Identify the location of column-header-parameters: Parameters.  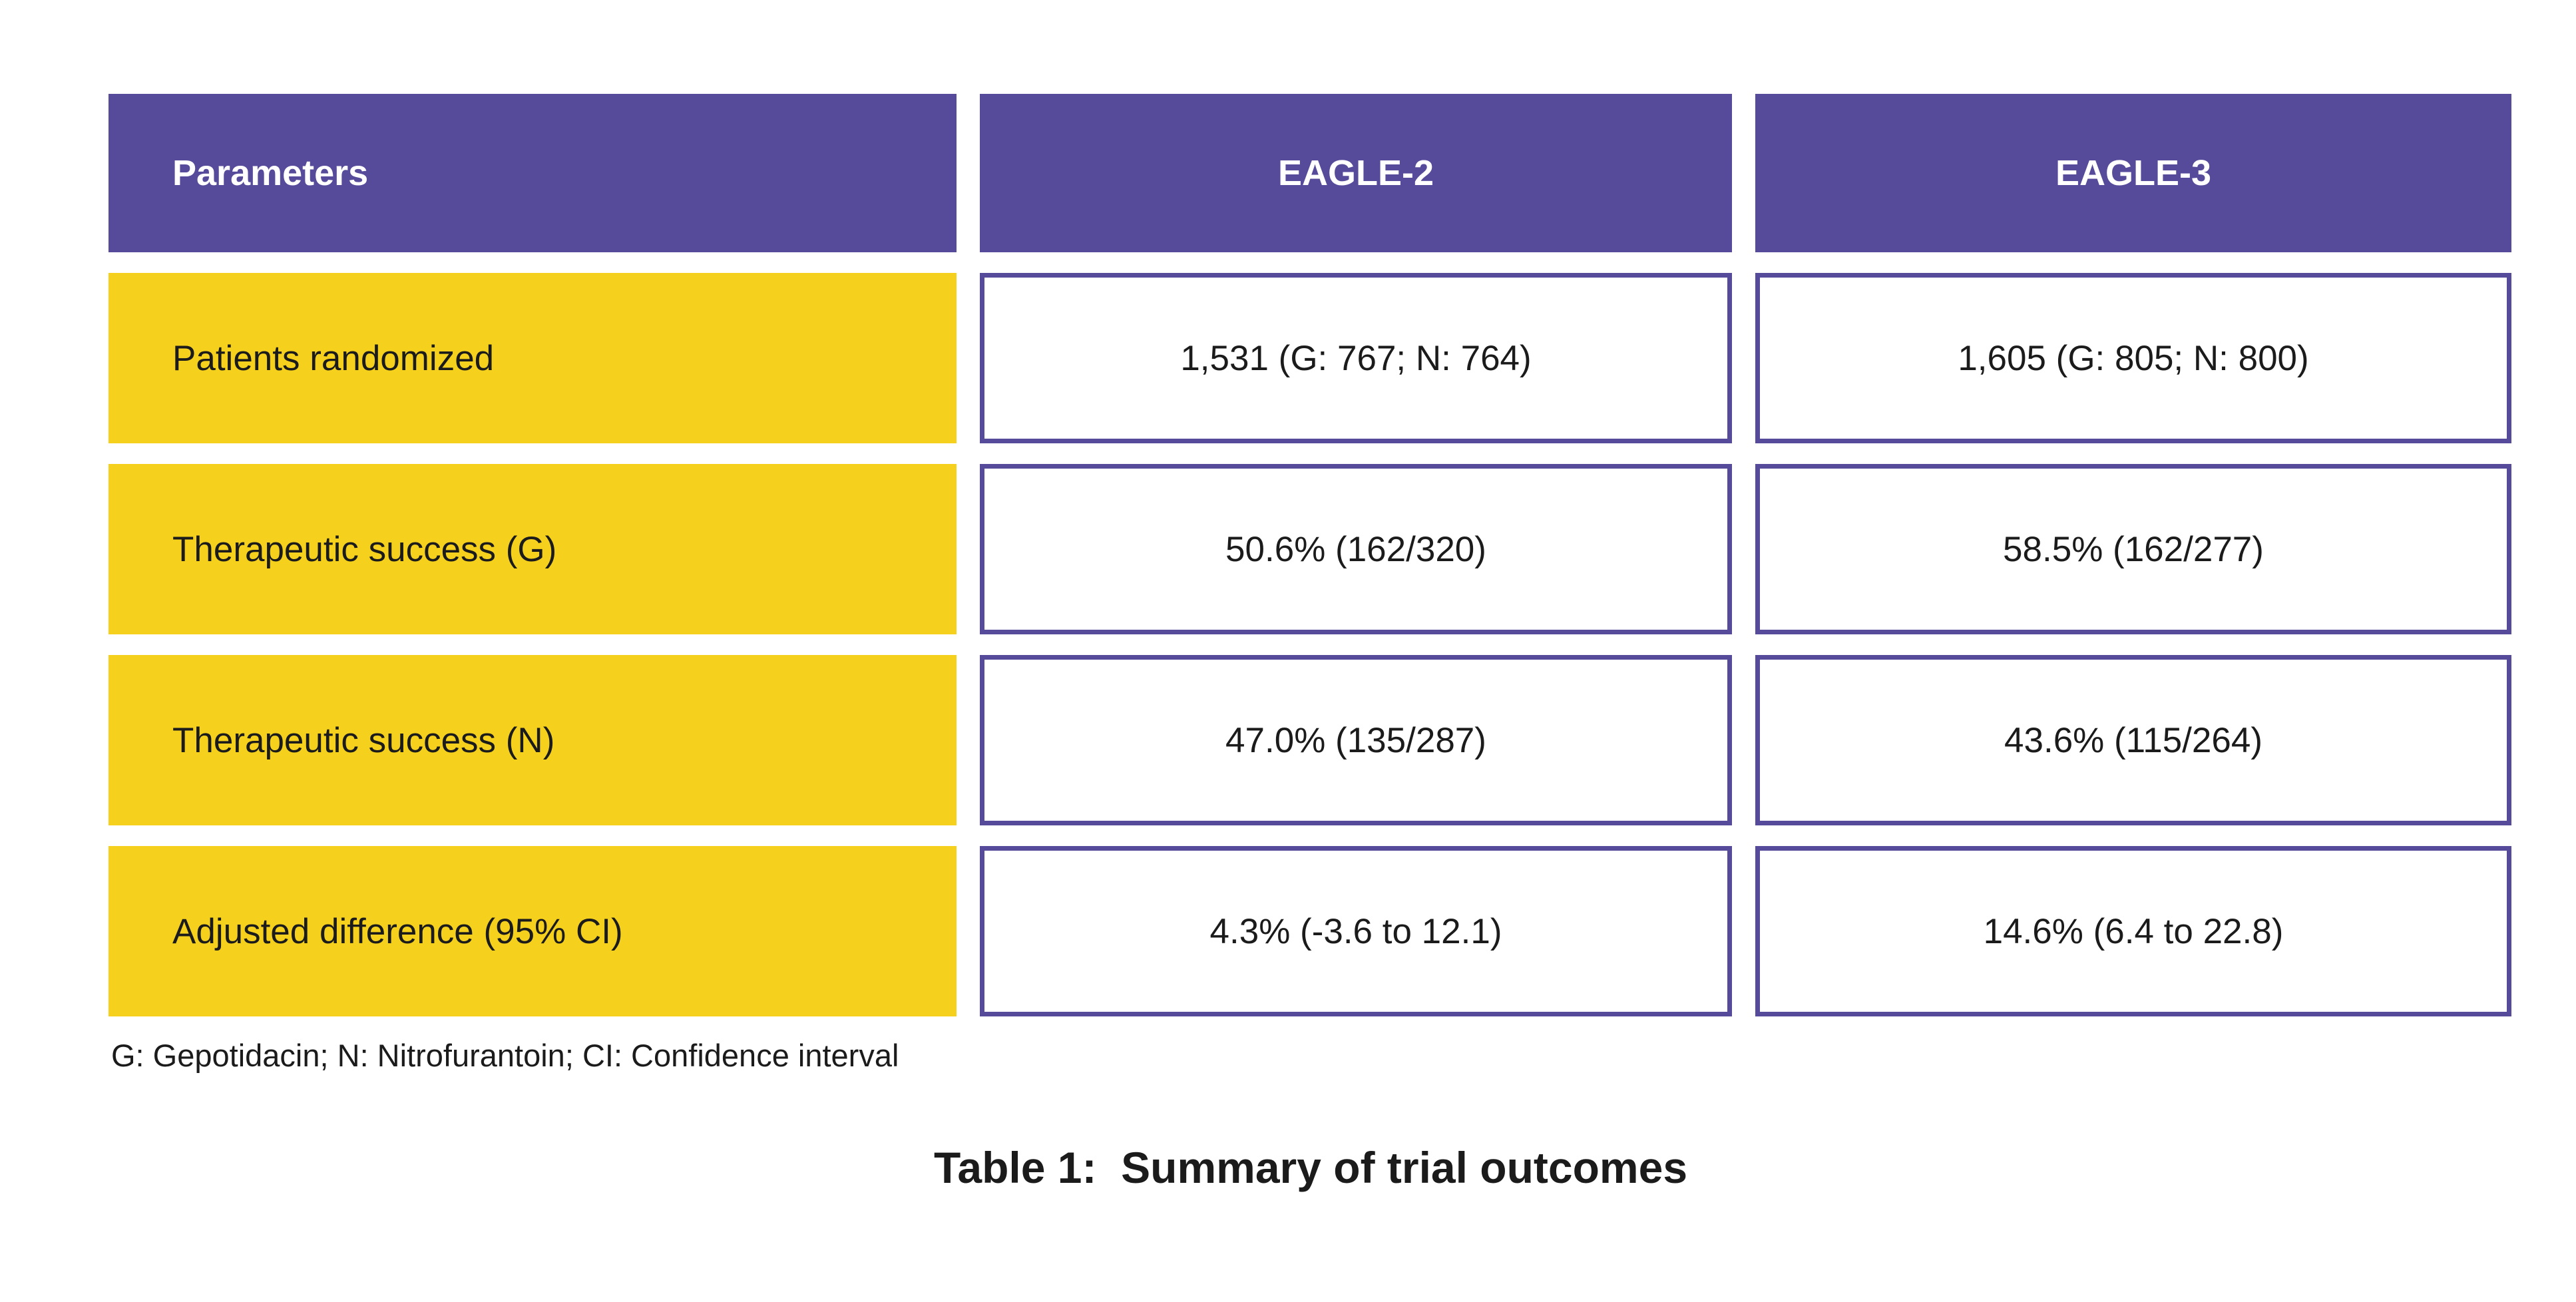
(532, 173).